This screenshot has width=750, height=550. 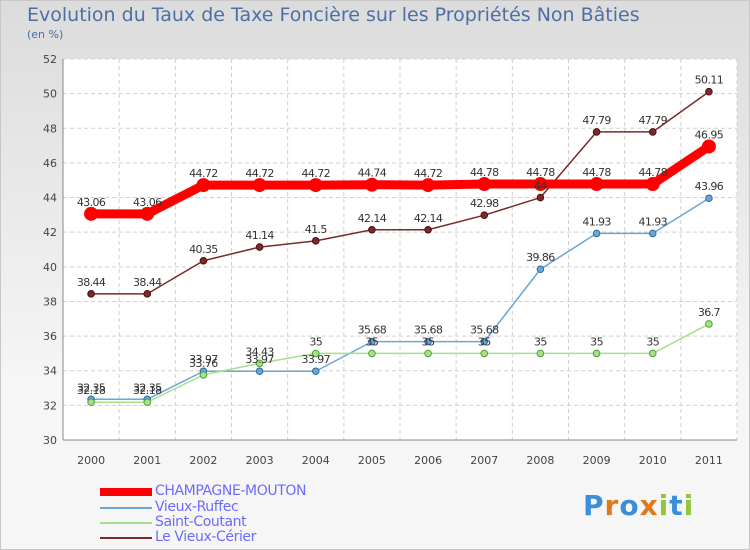 What do you see at coordinates (50, 128) in the screenshot?
I see `y-tick-label: 48` at bounding box center [50, 128].